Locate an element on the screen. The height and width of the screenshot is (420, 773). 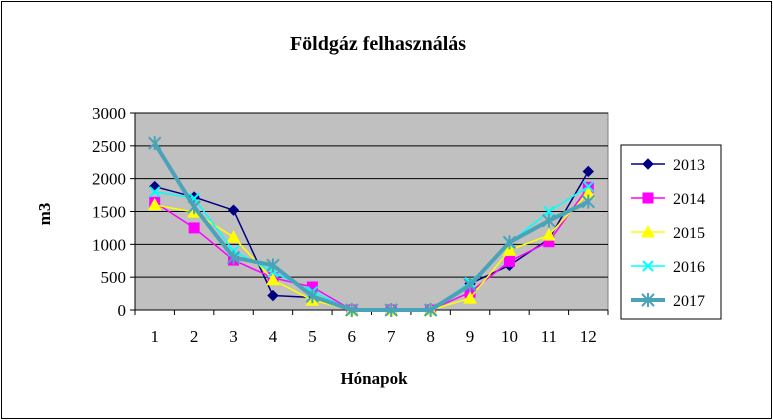
legend-label: 2014 is located at coordinates (689, 199).